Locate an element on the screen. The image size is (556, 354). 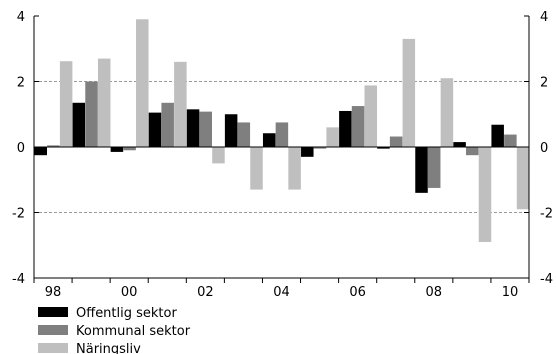
y-tick-label-right: 2 is located at coordinates (544, 83).